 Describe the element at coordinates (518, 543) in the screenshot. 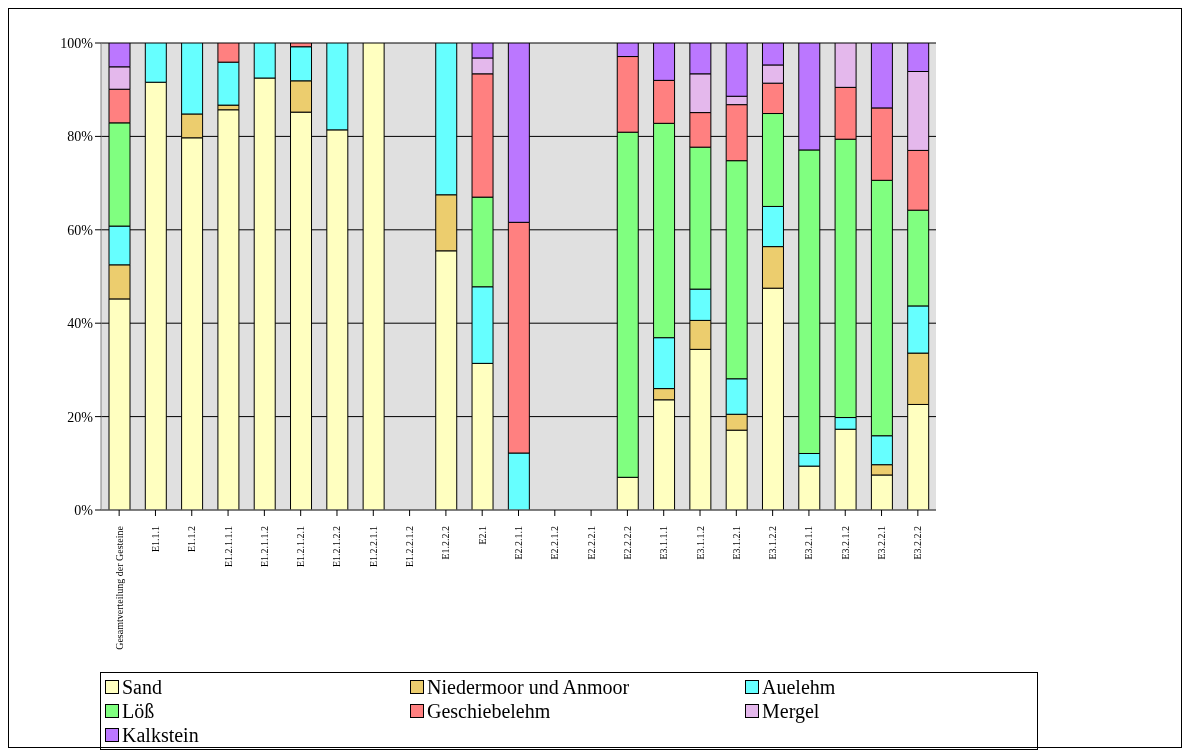

I see `x-tick-label: E2.2.1.1` at that location.